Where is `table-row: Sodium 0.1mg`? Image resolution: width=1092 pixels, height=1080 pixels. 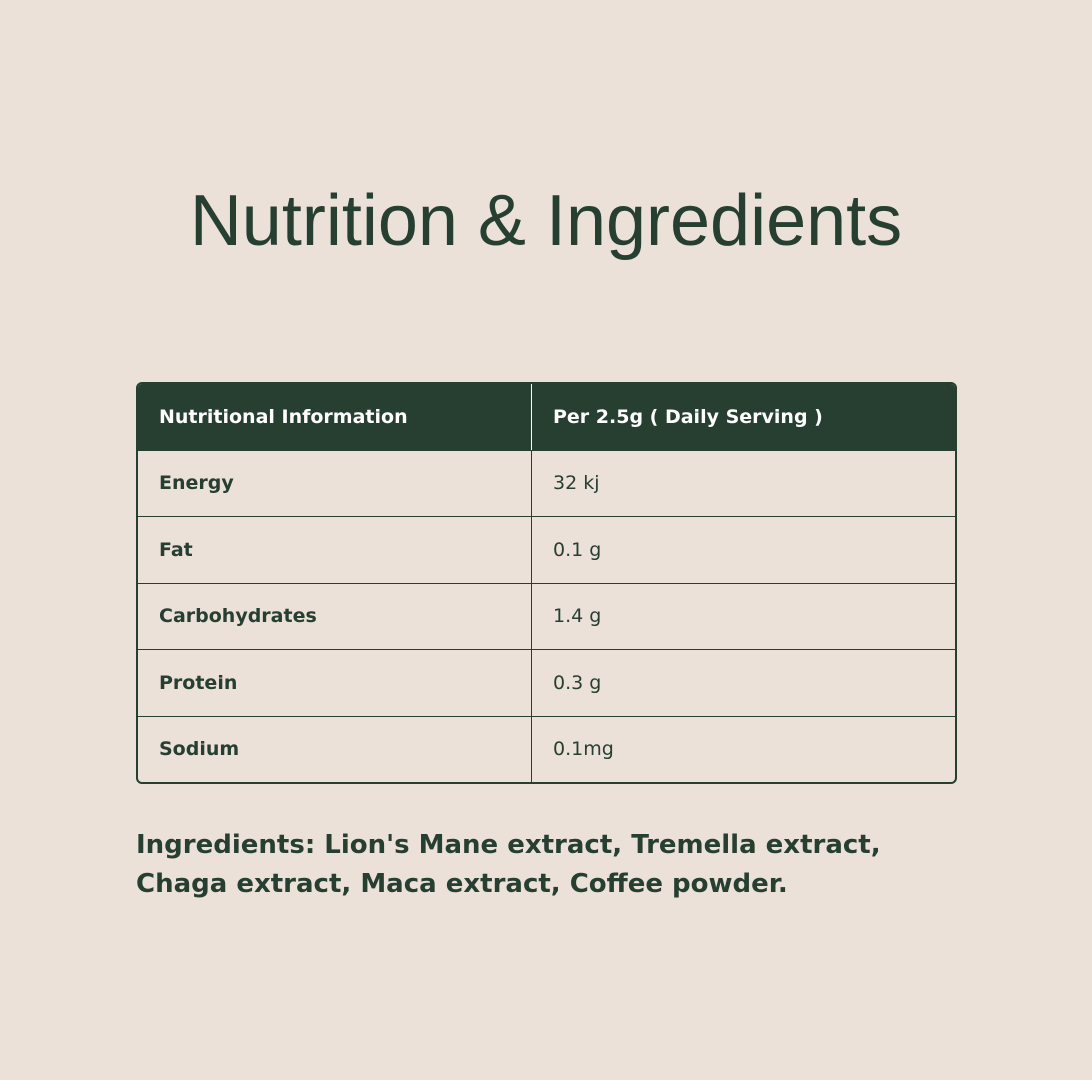 table-row: Sodium 0.1mg is located at coordinates (546, 748).